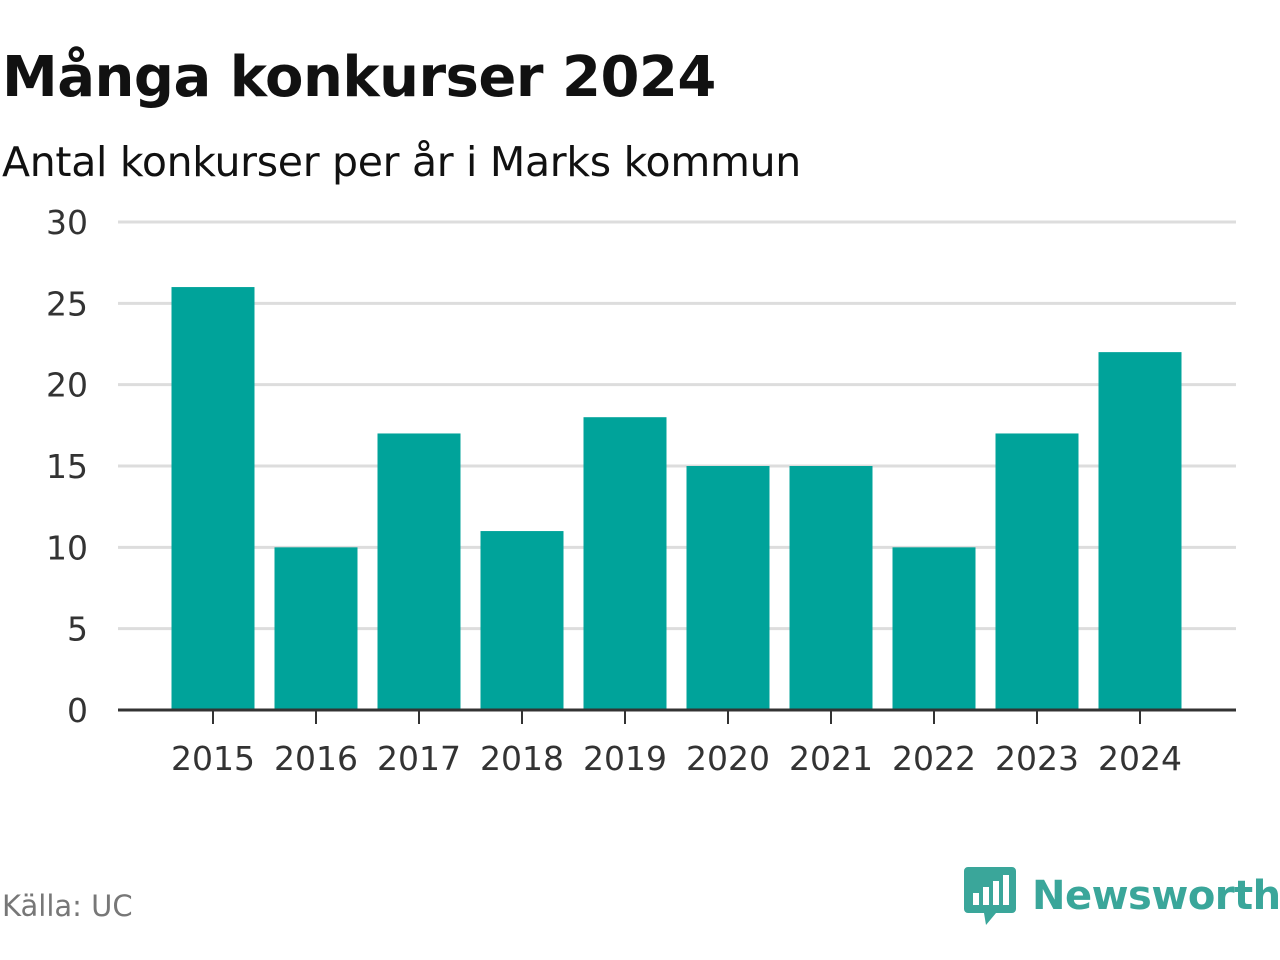 The image size is (1280, 960). I want to click on brand-logo: Newsworthy, so click(1122, 896).